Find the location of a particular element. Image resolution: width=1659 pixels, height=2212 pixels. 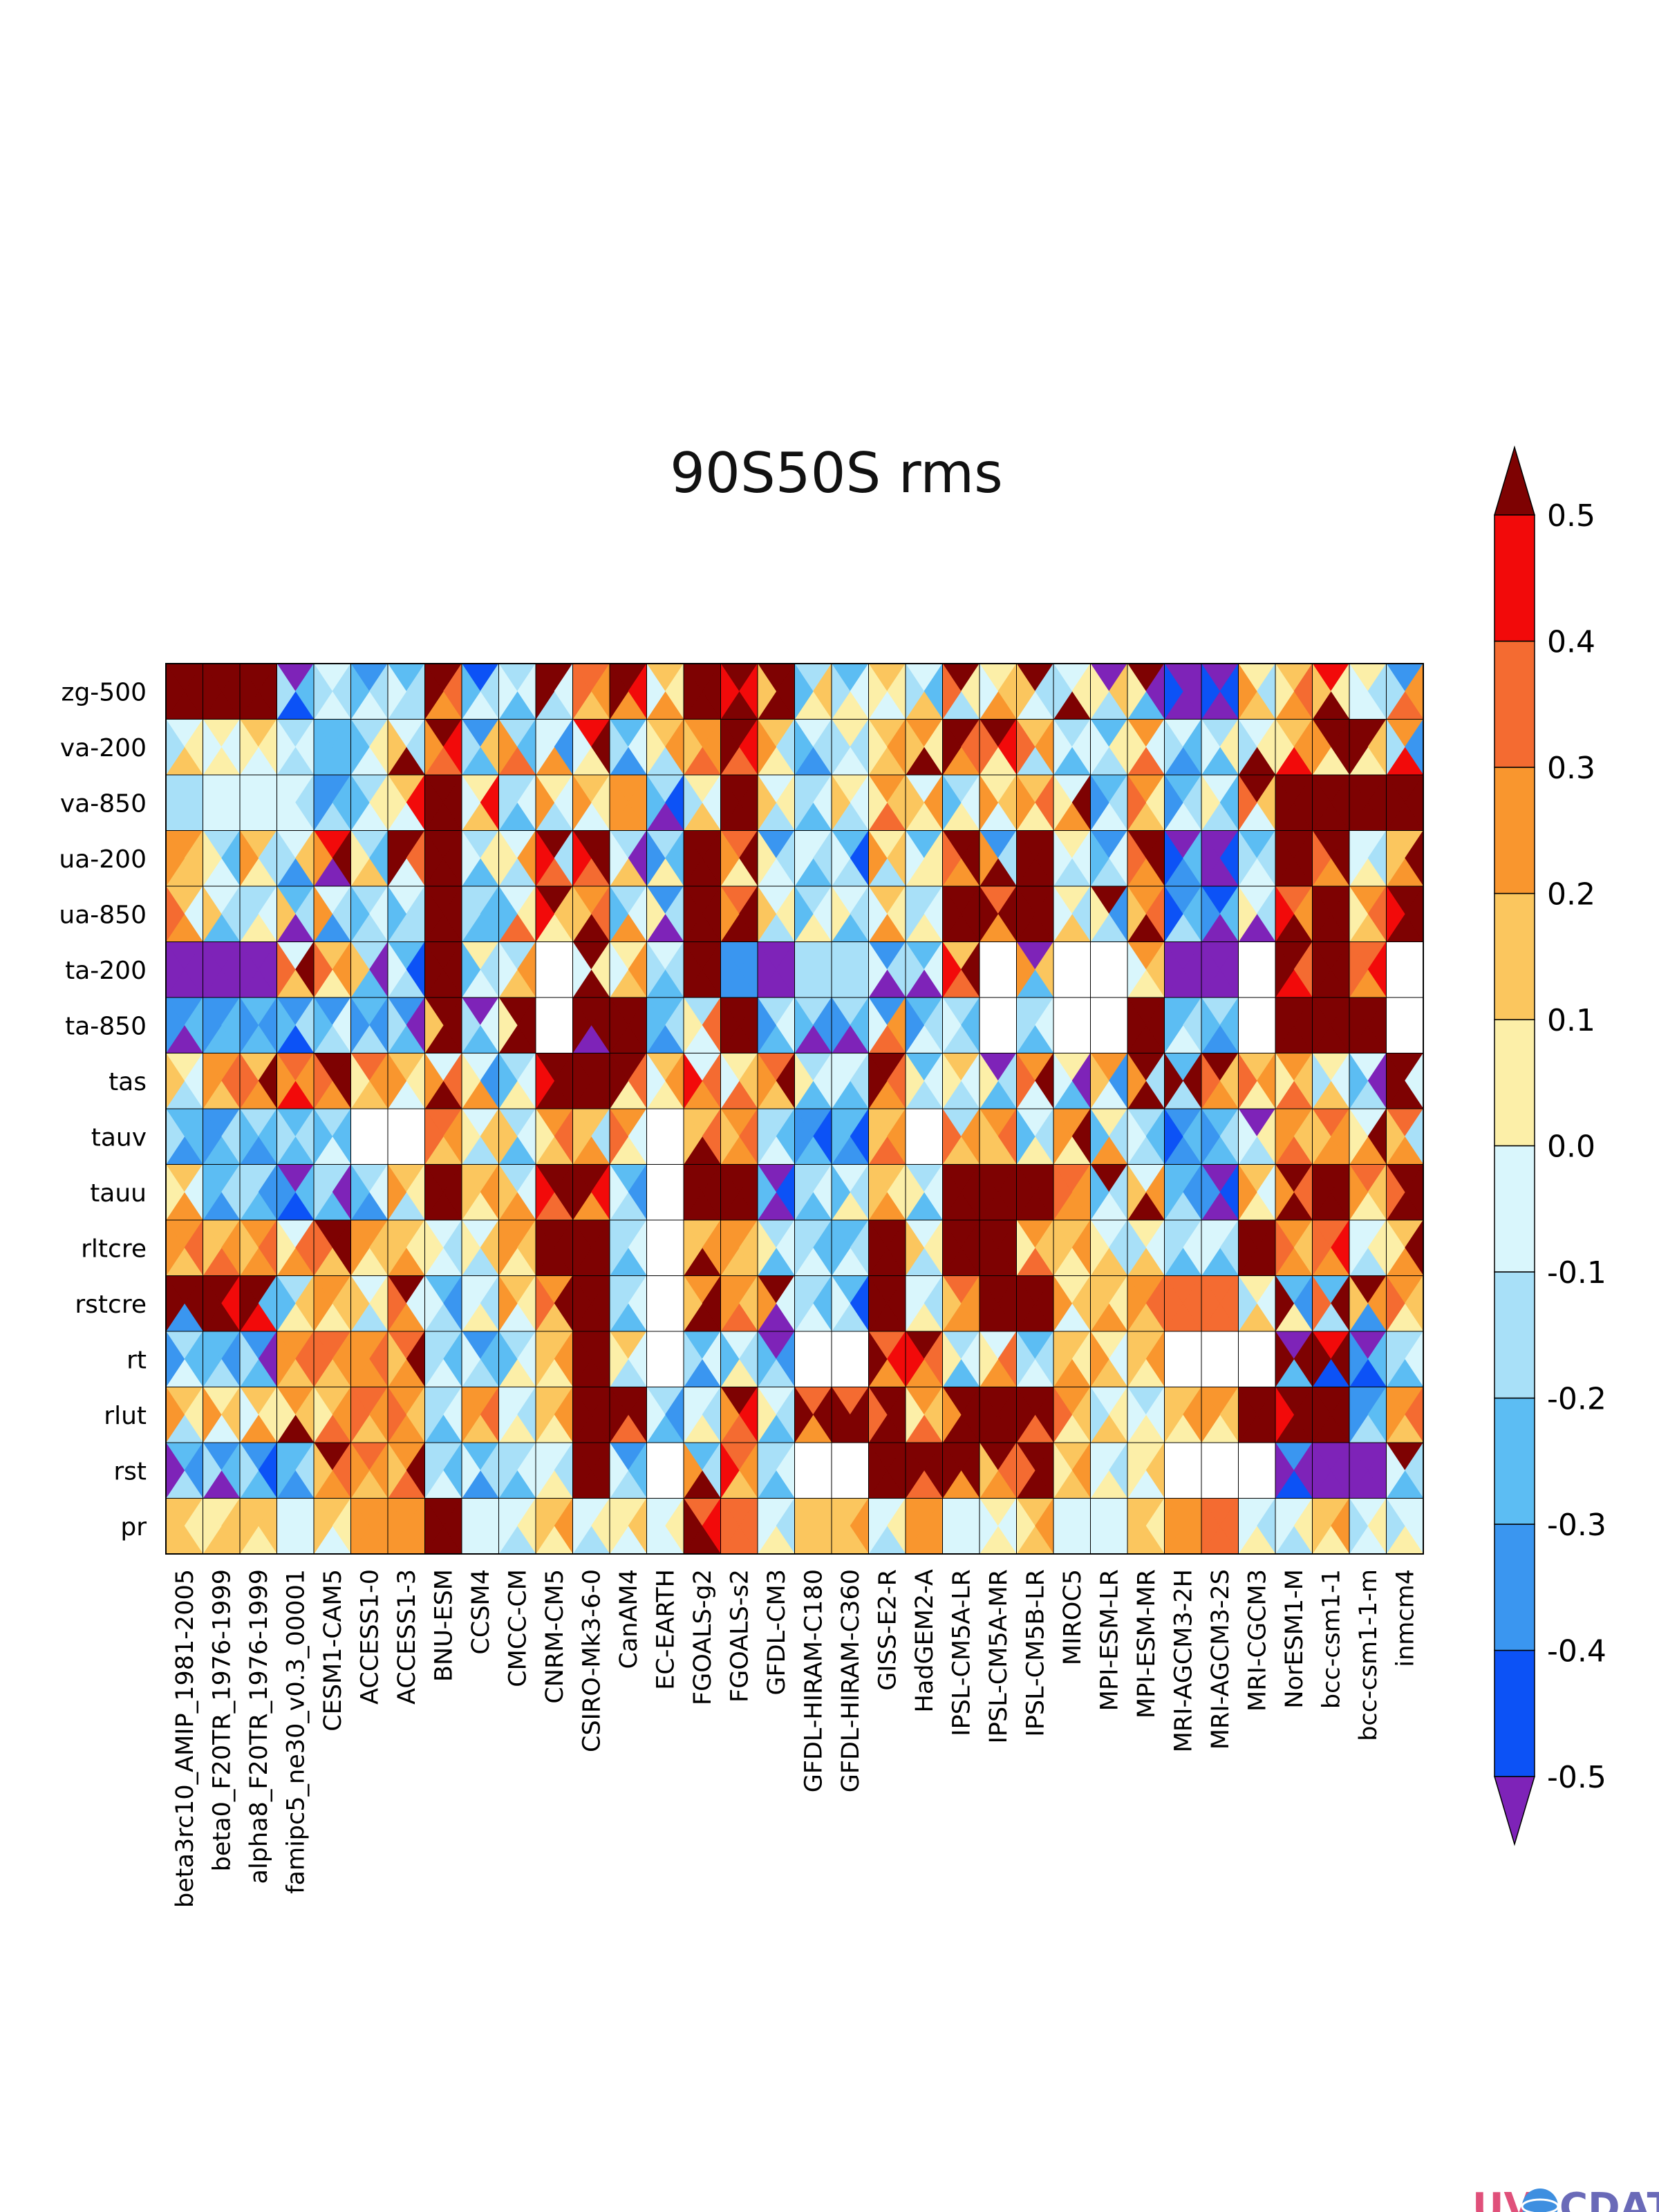

column-label: GFDL-HIRAM-C180 is located at coordinates (814, 1680).